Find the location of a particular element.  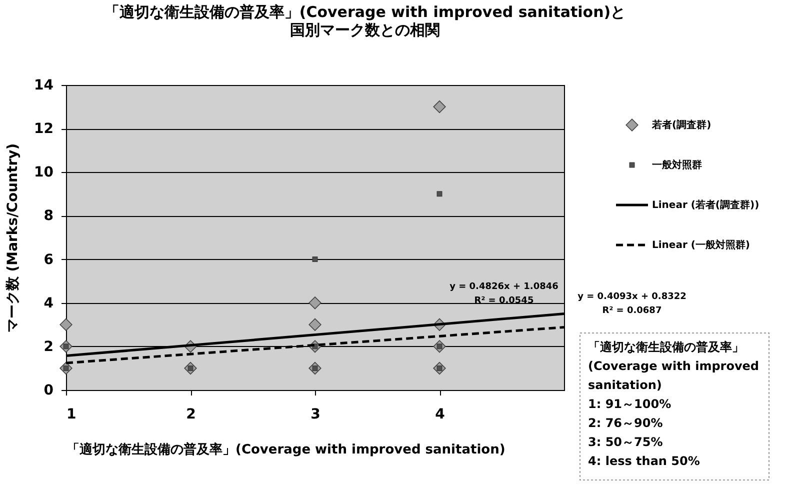

legend-label: 一般対照群 is located at coordinates (677, 165).